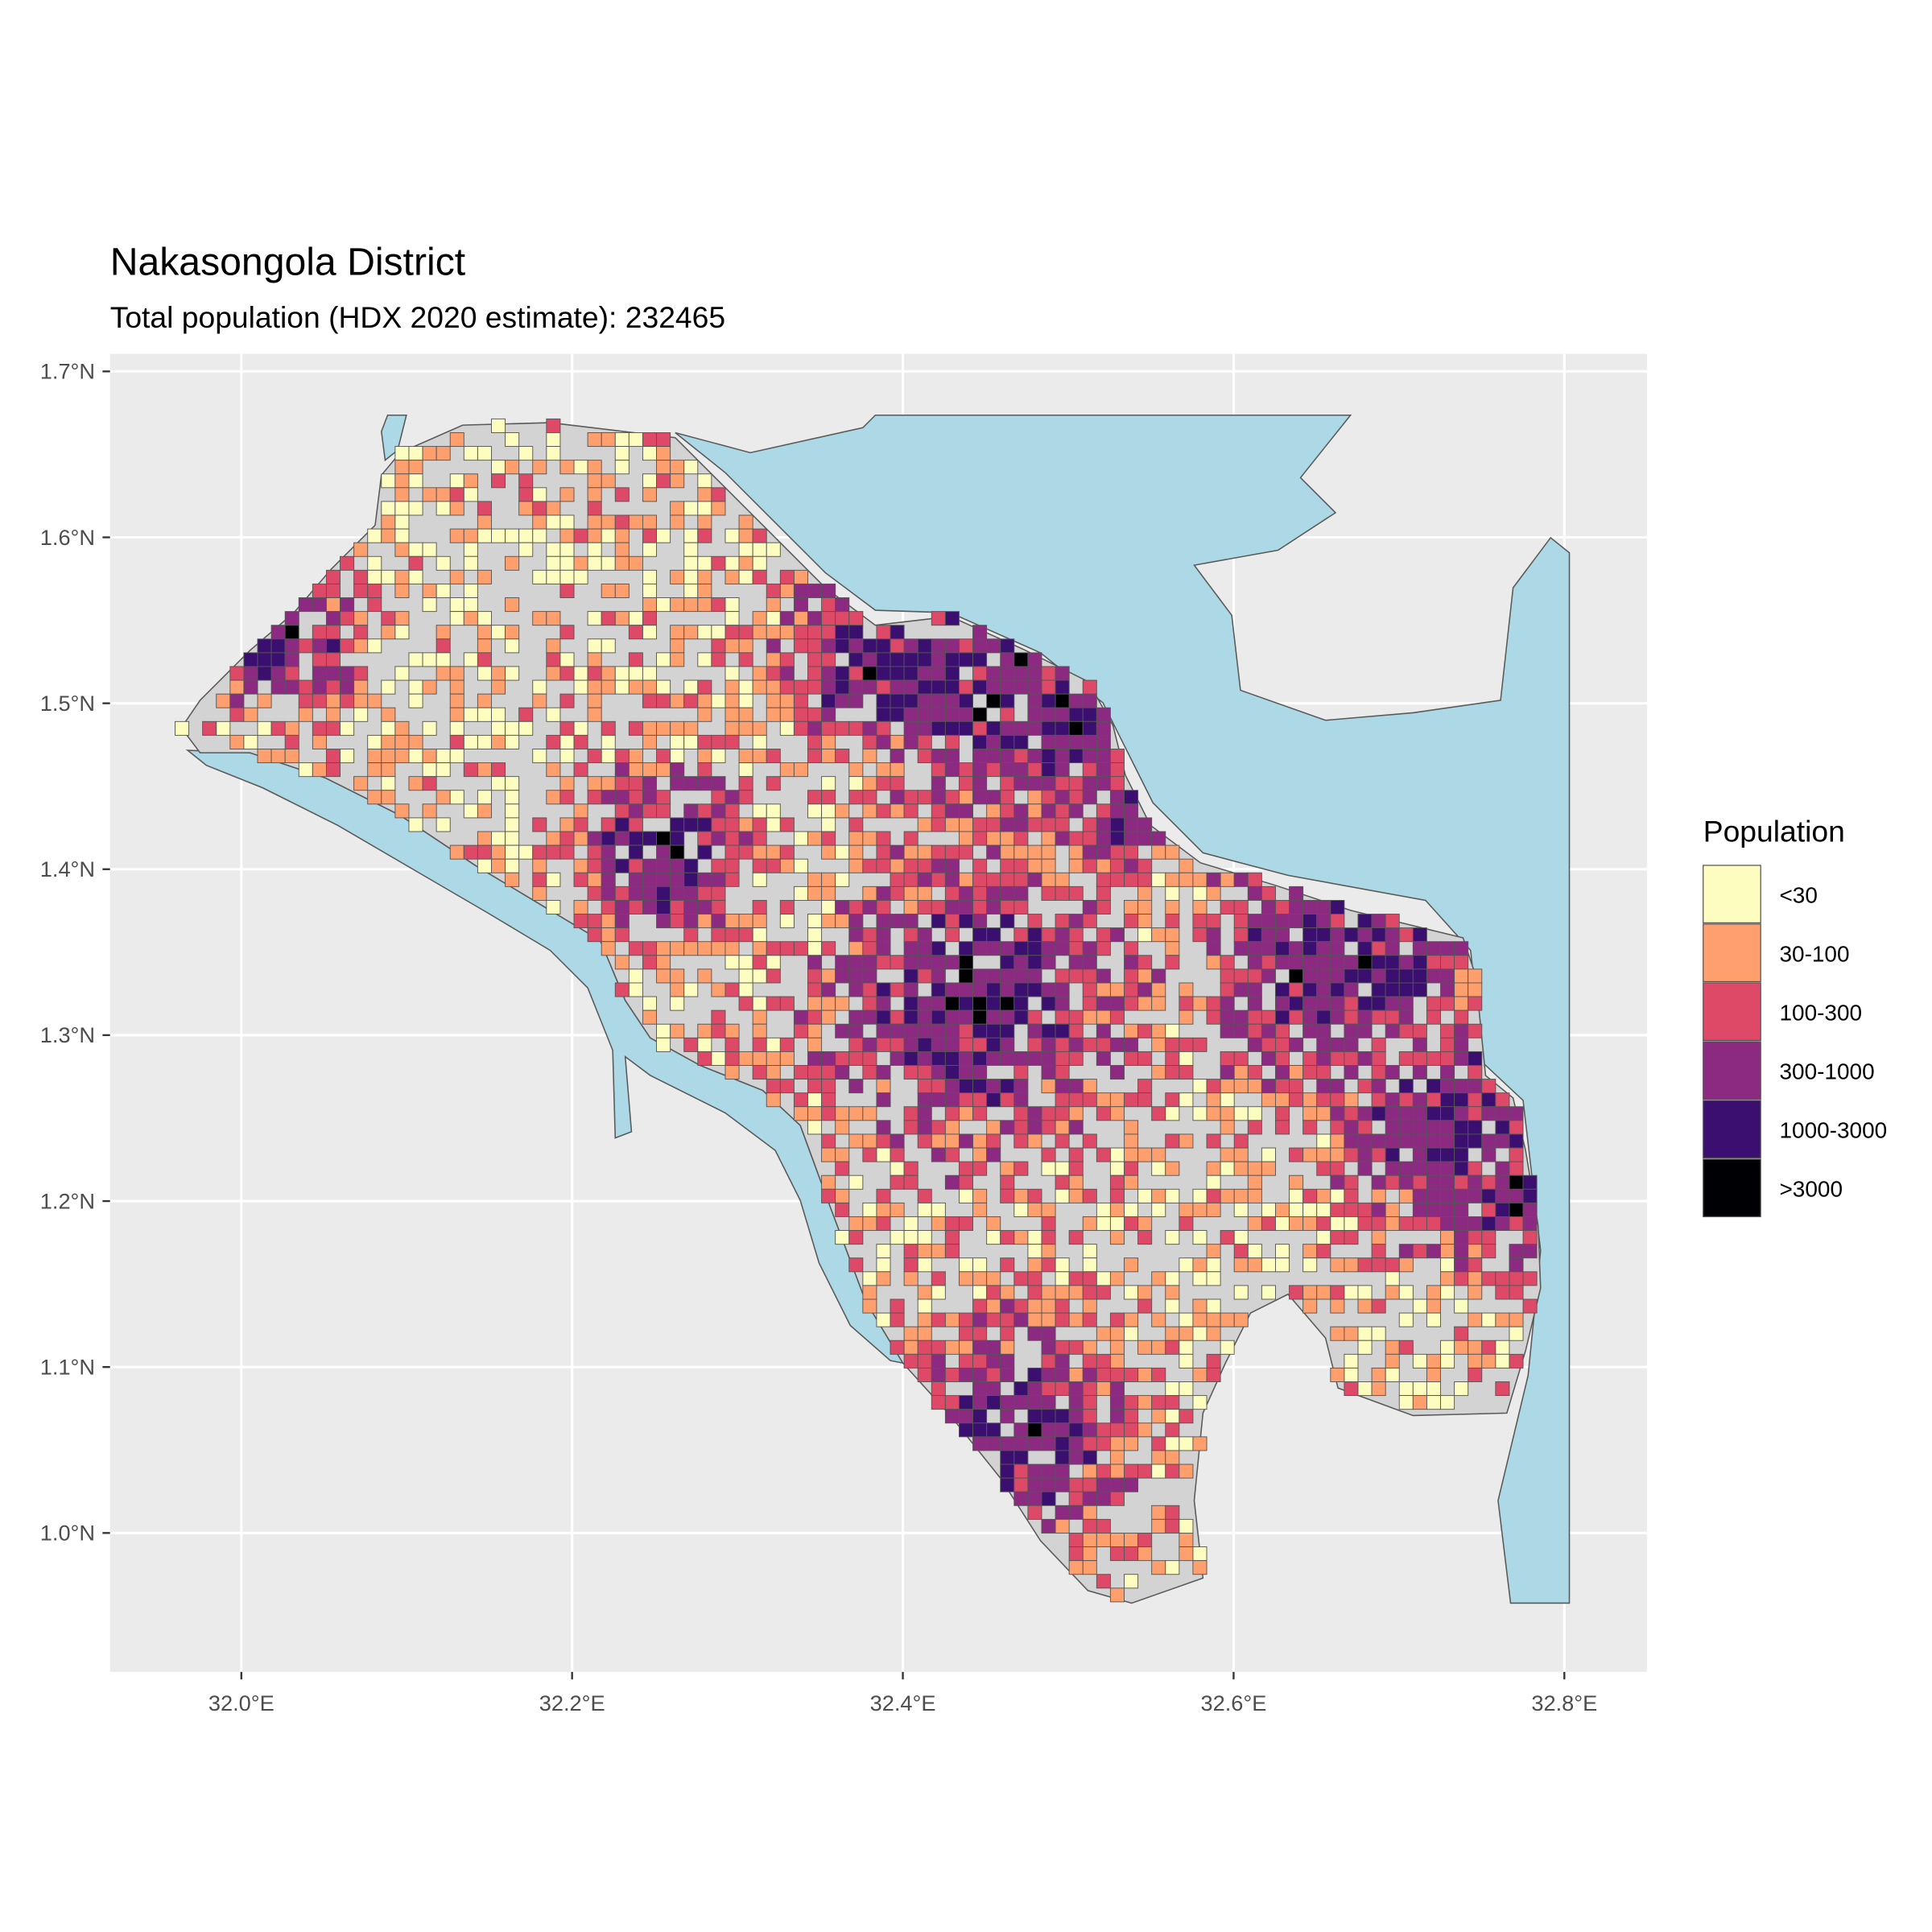 The width and height of the screenshot is (1932, 1932). Describe the element at coordinates (288, 262) in the screenshot. I see `map-title: Nakasongola District` at that location.